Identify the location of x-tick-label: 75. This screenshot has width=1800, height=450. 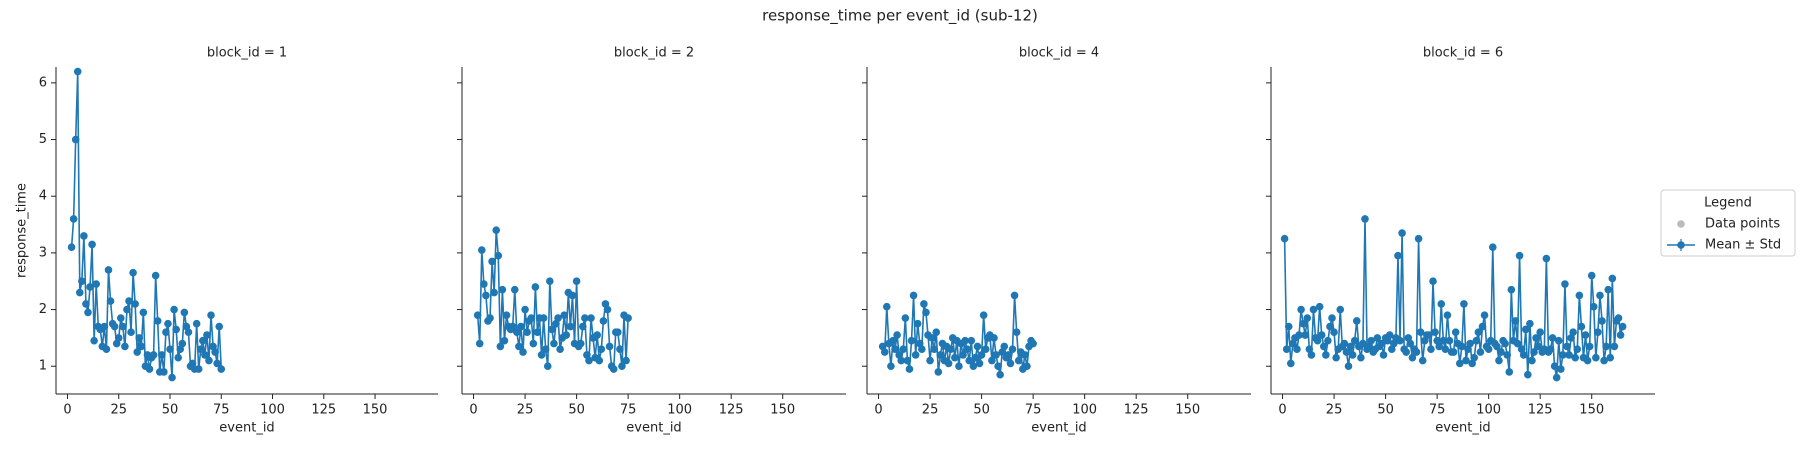
(1033, 410).